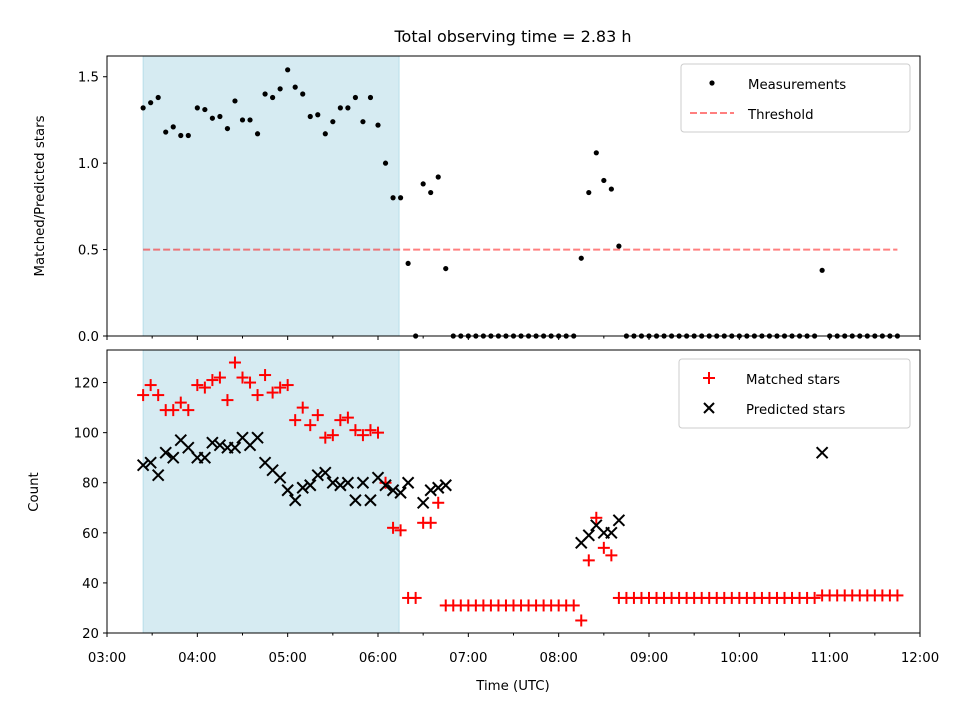  I want to click on bottom-y-tick-label: 100, so click(86, 434).